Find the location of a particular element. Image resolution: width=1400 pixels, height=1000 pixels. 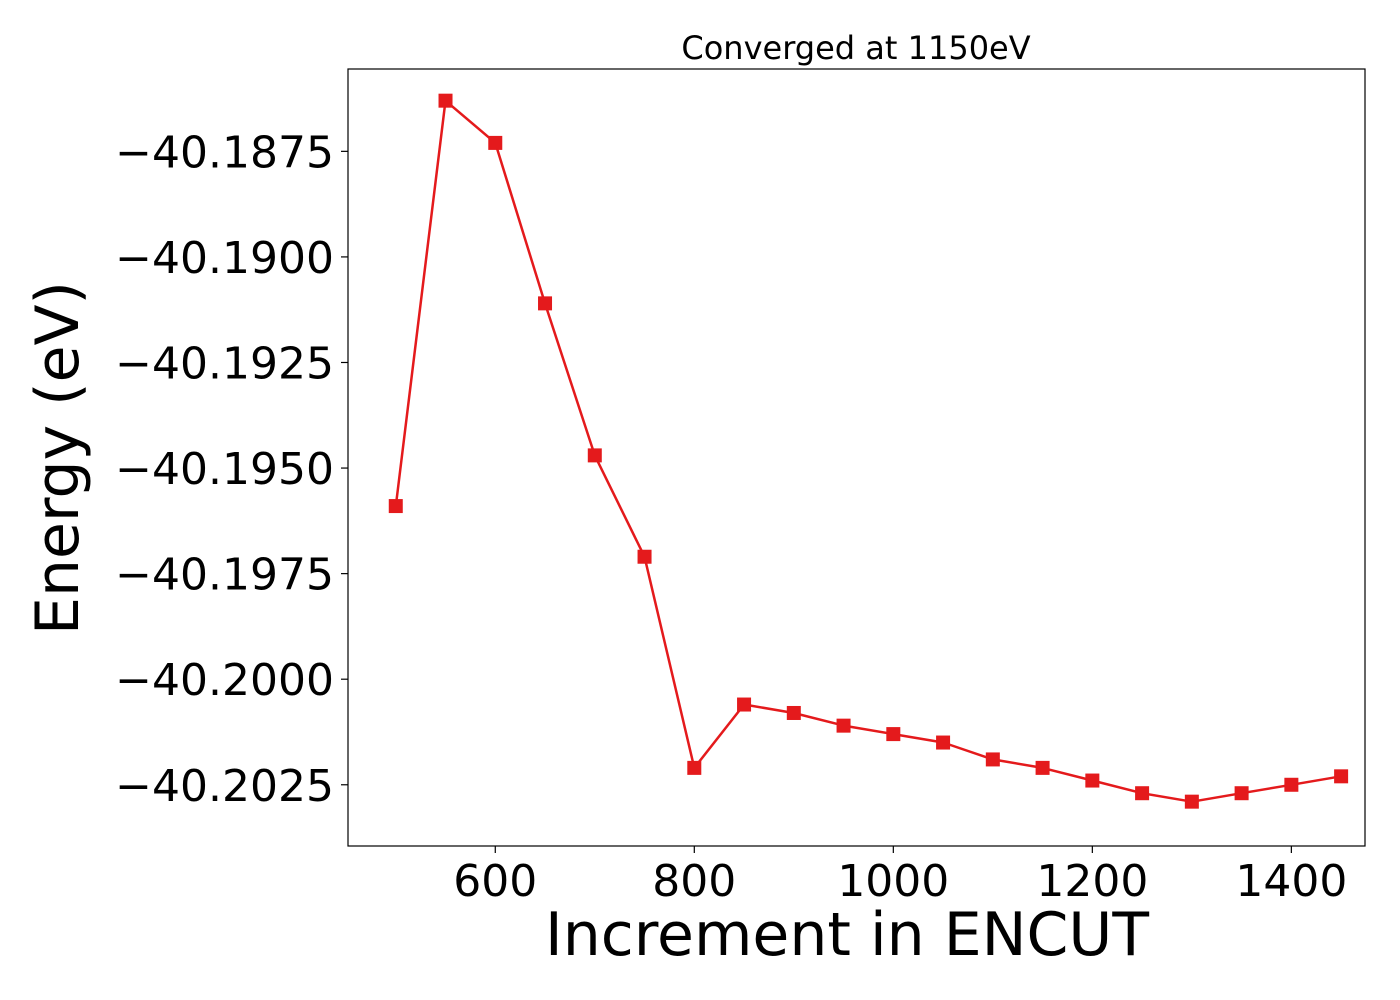

x-tick-label: 1200 is located at coordinates (1092, 881).